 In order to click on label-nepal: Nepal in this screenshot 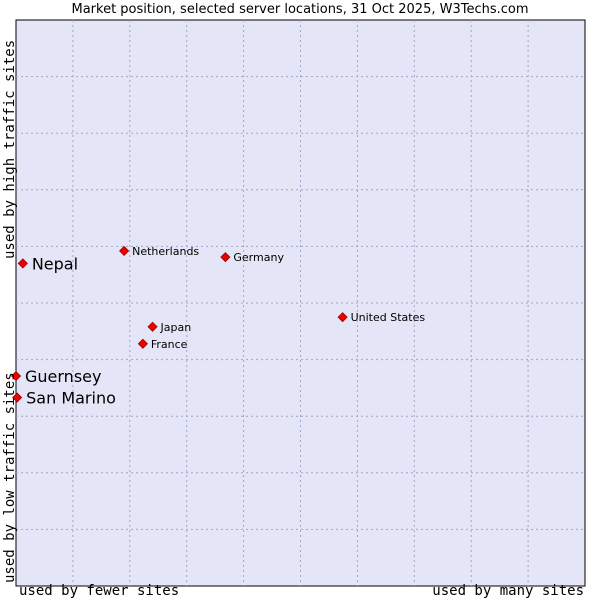, I will do `click(55, 263)`.